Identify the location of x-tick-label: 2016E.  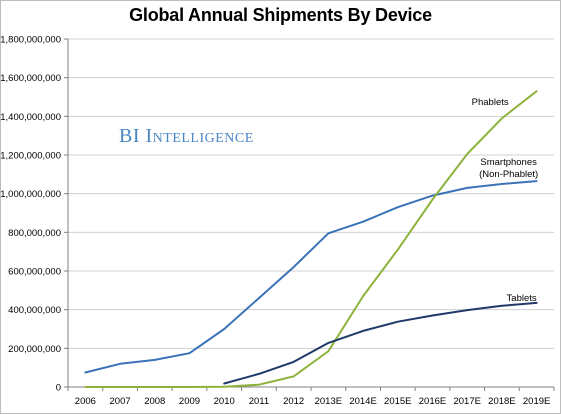
(432, 401).